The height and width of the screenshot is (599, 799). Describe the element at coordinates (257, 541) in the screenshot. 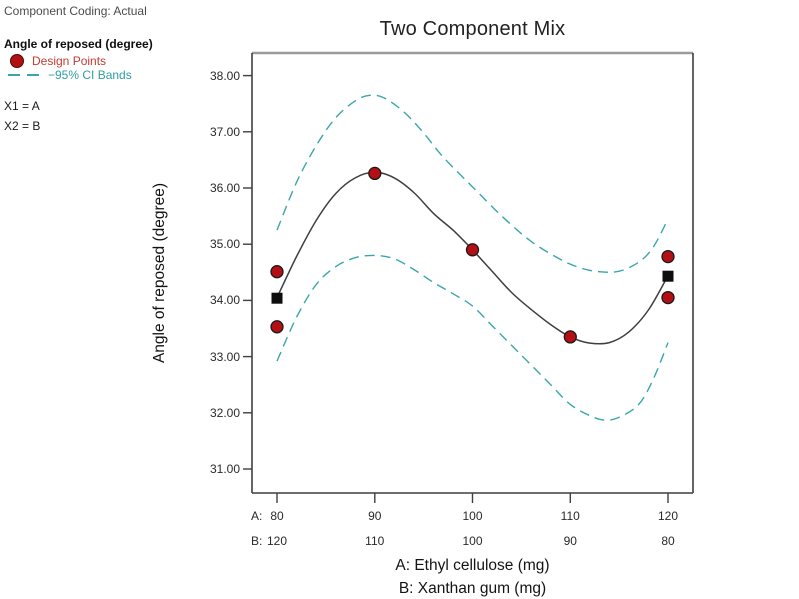

I see `x-tick-row-b-prefix: B:` at that location.